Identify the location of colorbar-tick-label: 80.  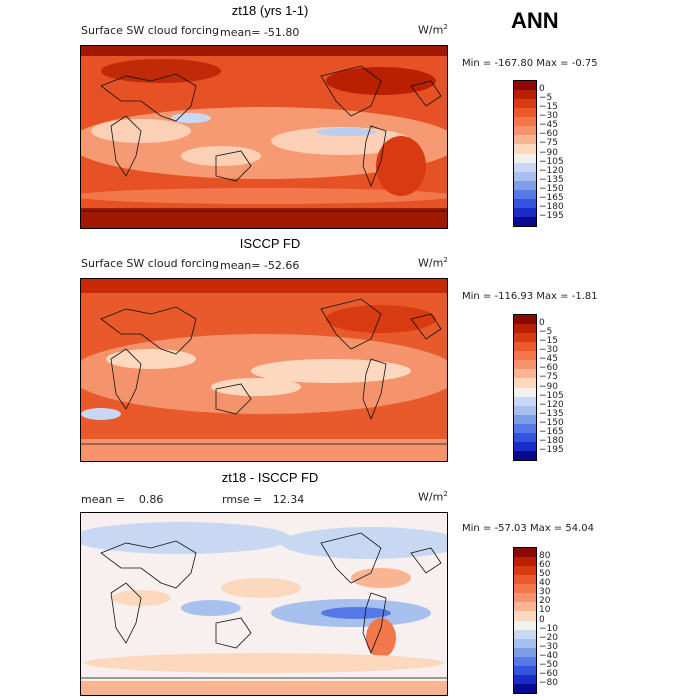
(545, 556).